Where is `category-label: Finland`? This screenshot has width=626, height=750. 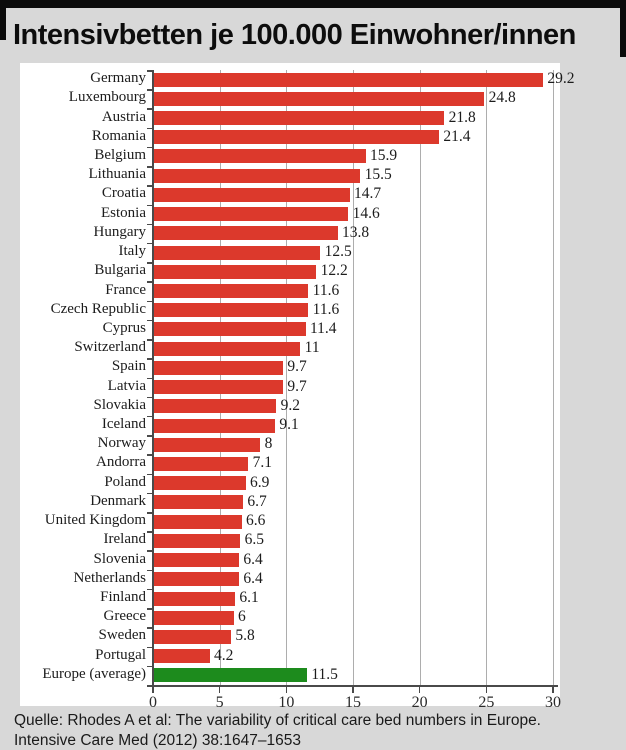
category-label: Finland is located at coordinates (123, 597).